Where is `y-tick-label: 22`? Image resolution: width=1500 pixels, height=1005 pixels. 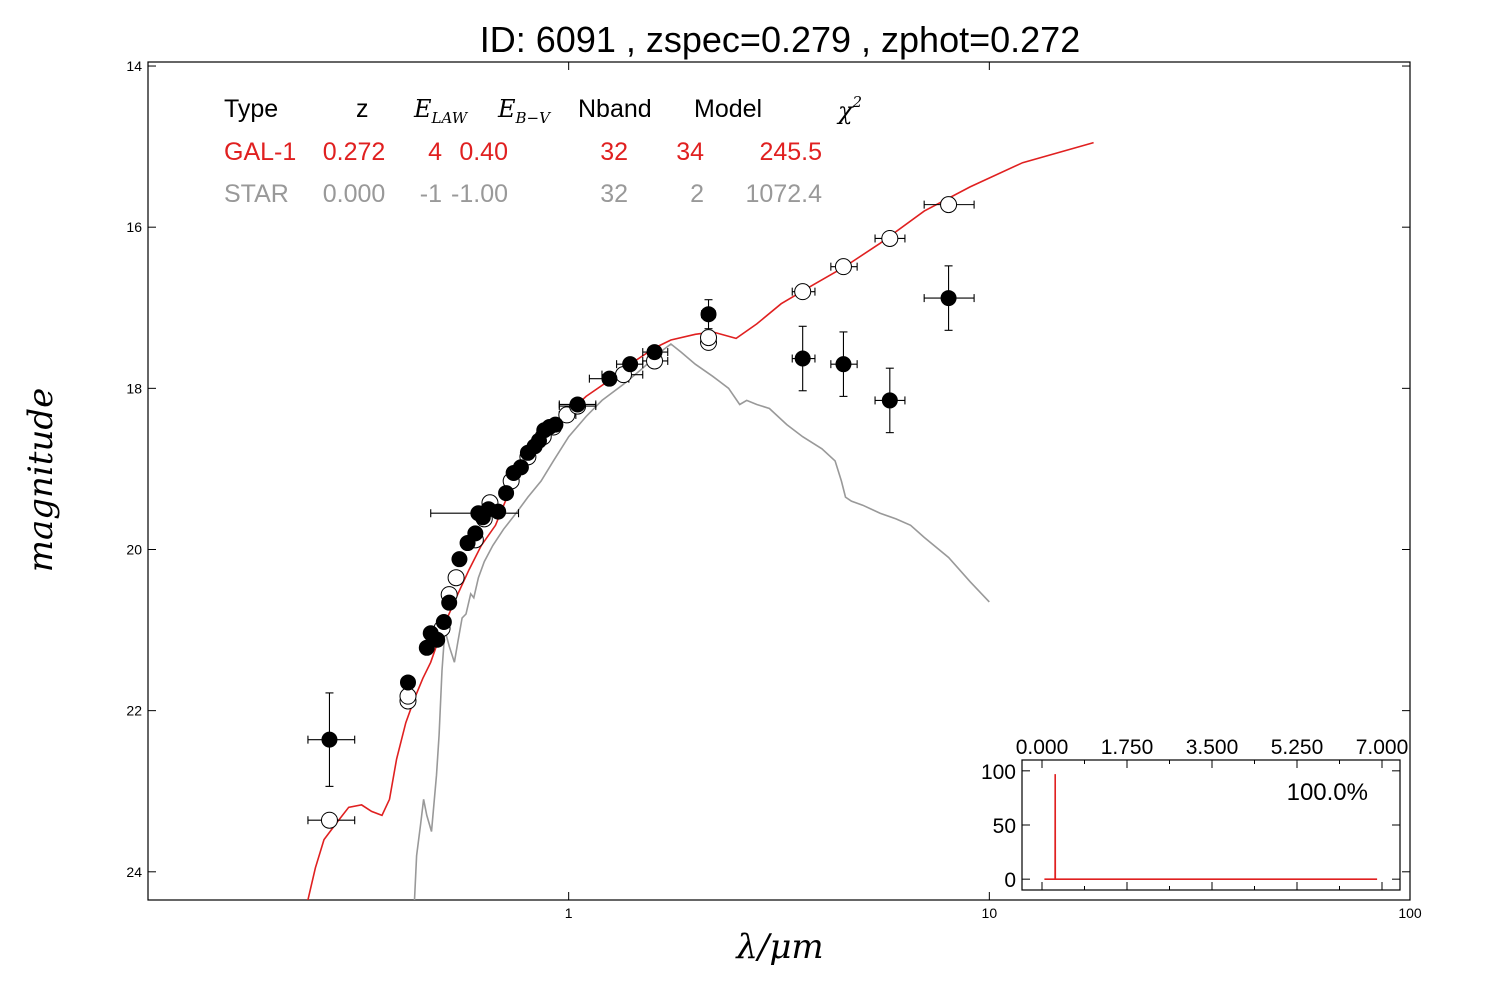 y-tick-label: 22 is located at coordinates (134, 711).